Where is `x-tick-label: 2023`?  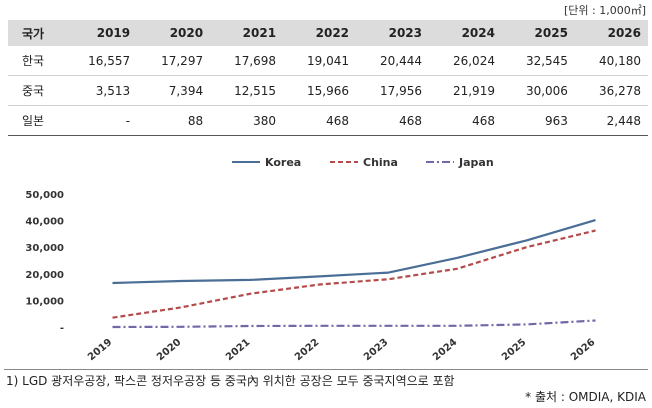 x-tick-label: 2023 is located at coordinates (376, 350).